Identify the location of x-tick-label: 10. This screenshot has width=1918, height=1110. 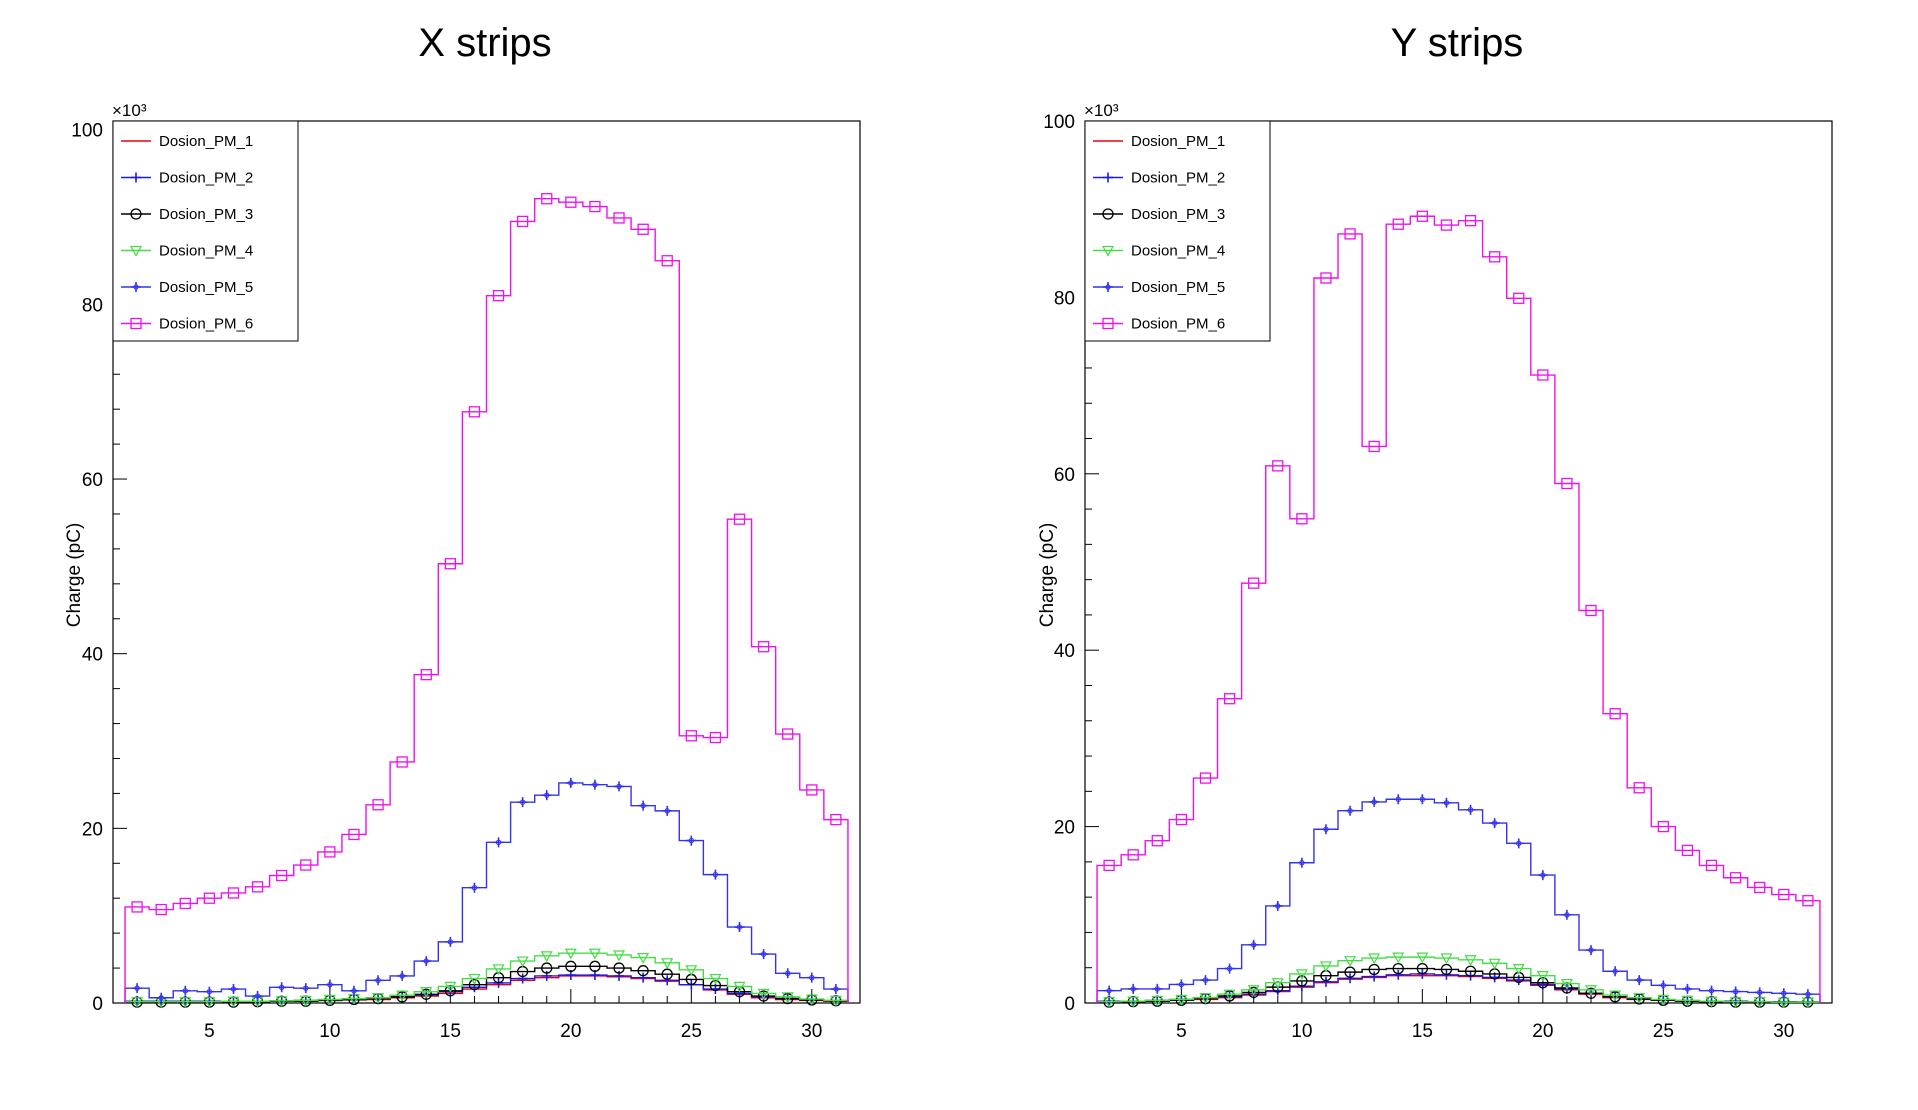
(329, 1031).